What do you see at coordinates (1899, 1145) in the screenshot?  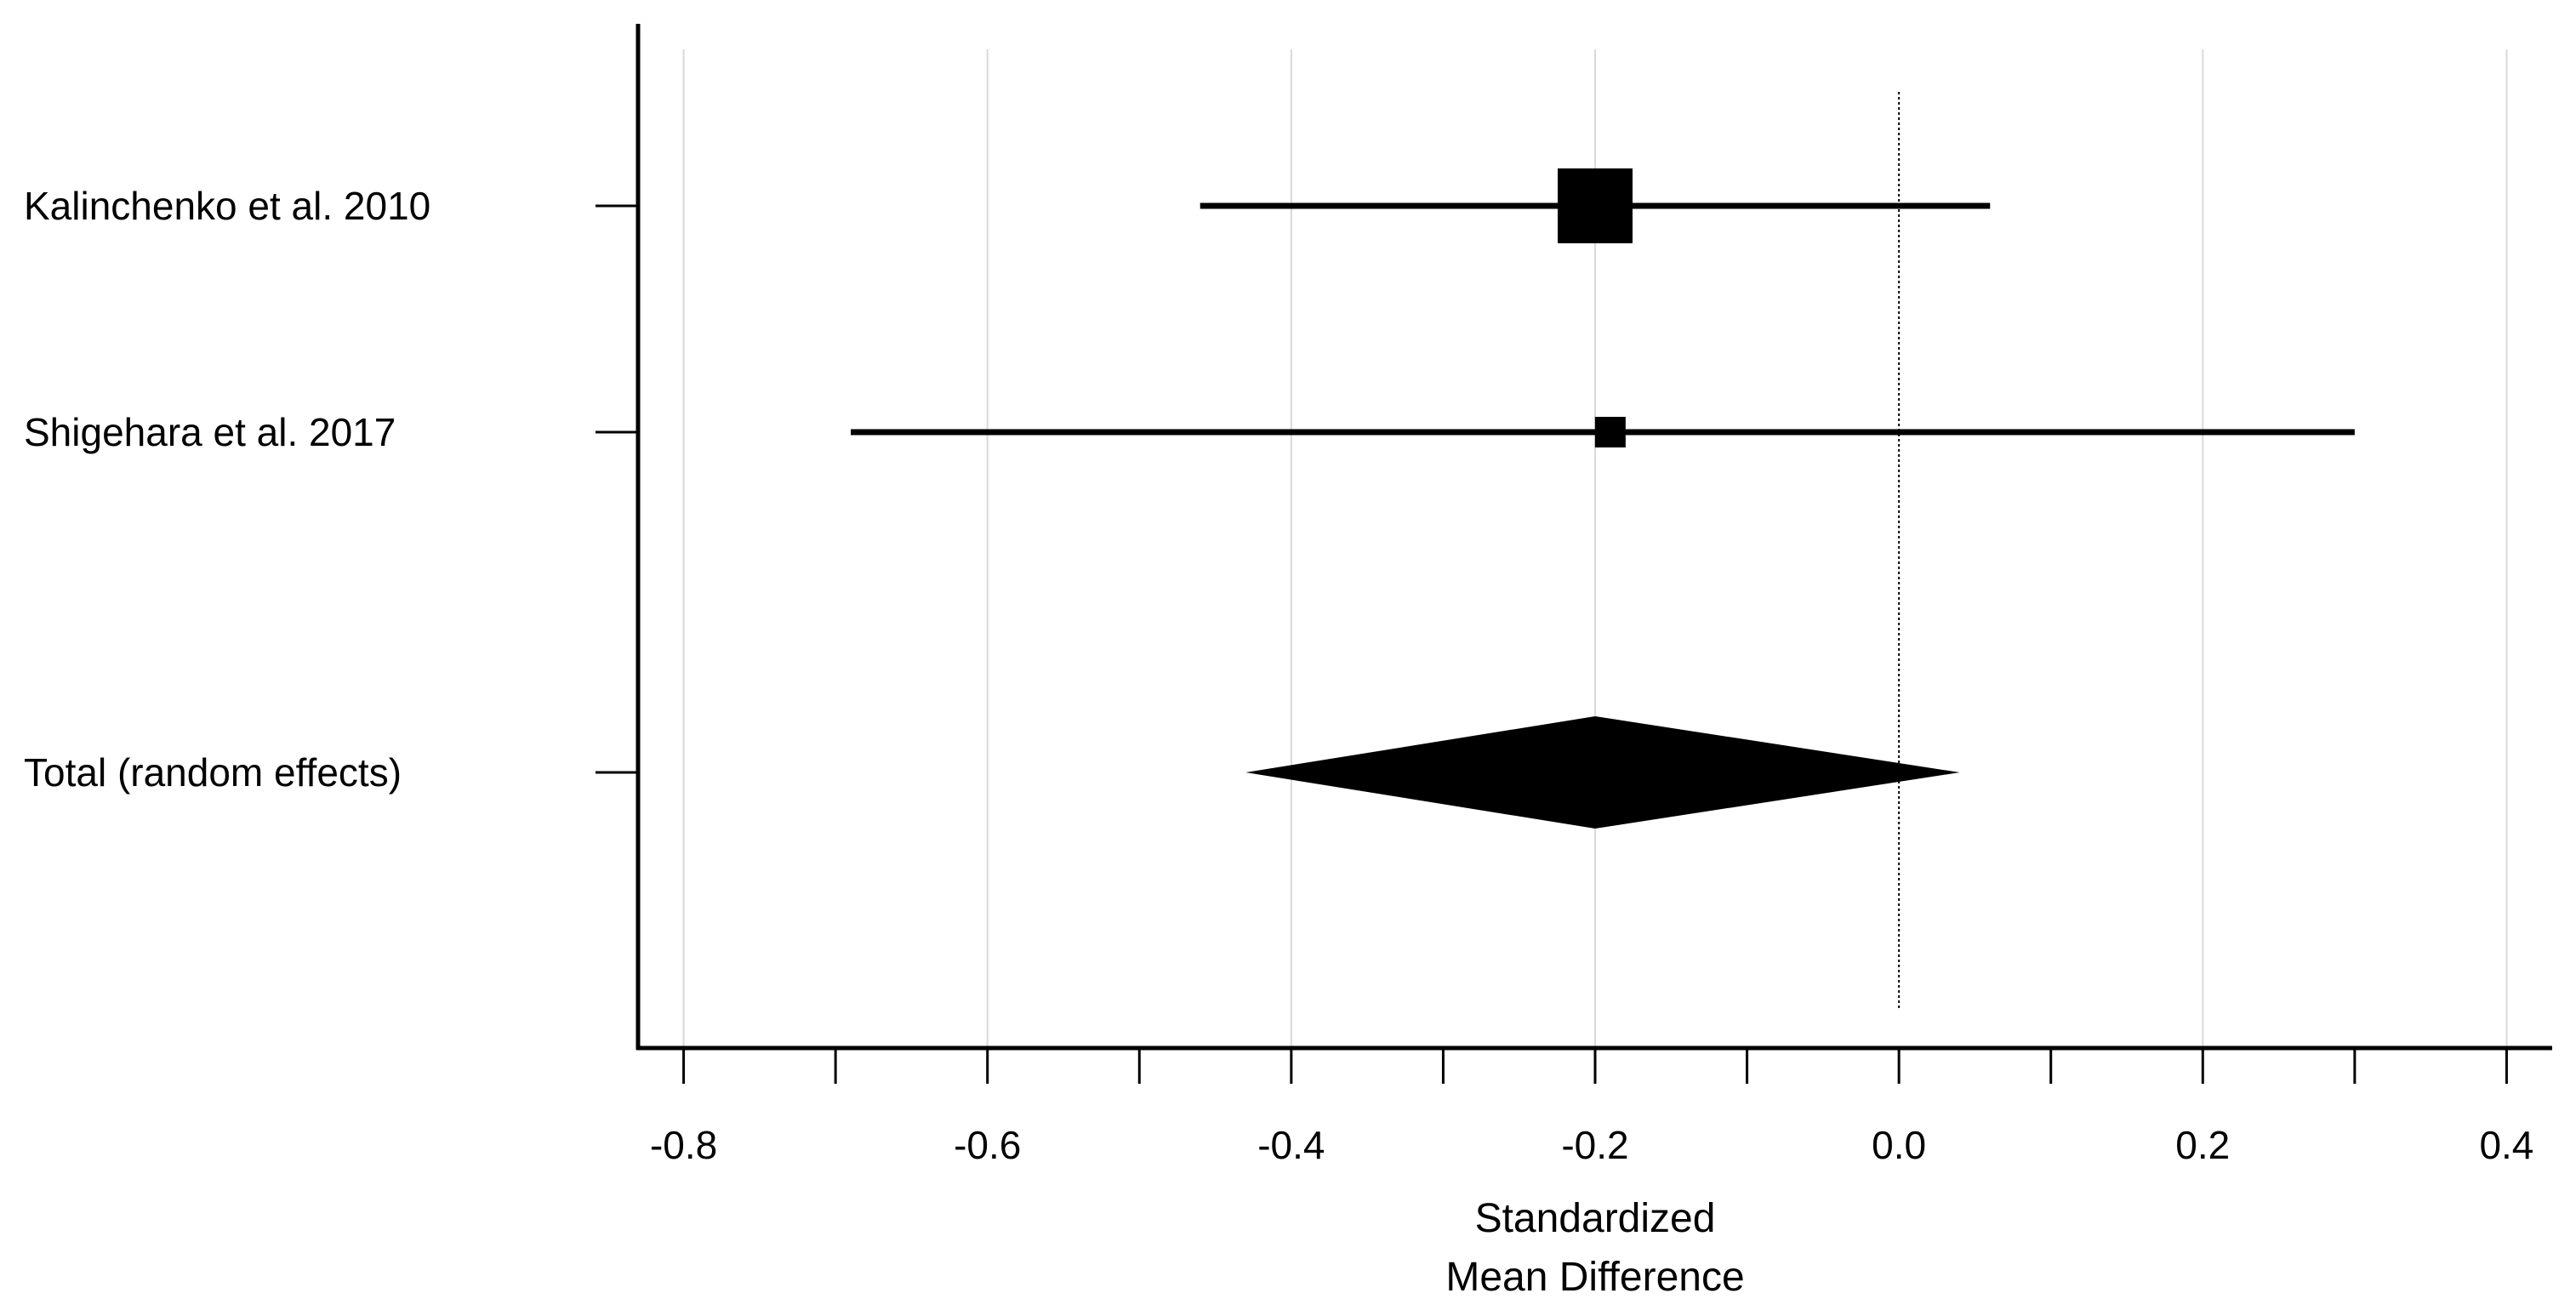 I see `x-tick-label: 0.0` at bounding box center [1899, 1145].